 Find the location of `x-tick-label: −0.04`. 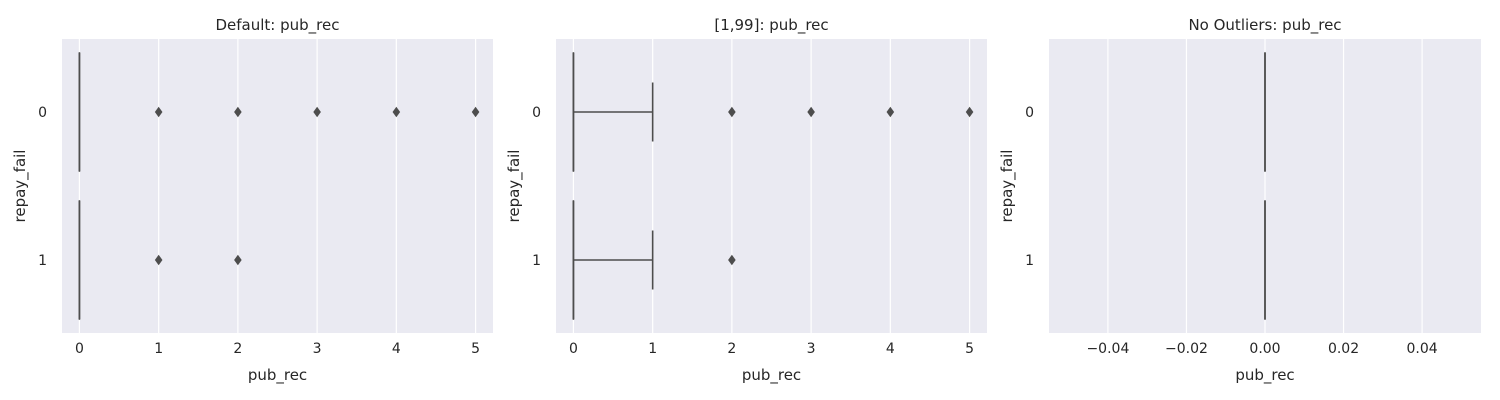

x-tick-label: −0.04 is located at coordinates (1107, 349).